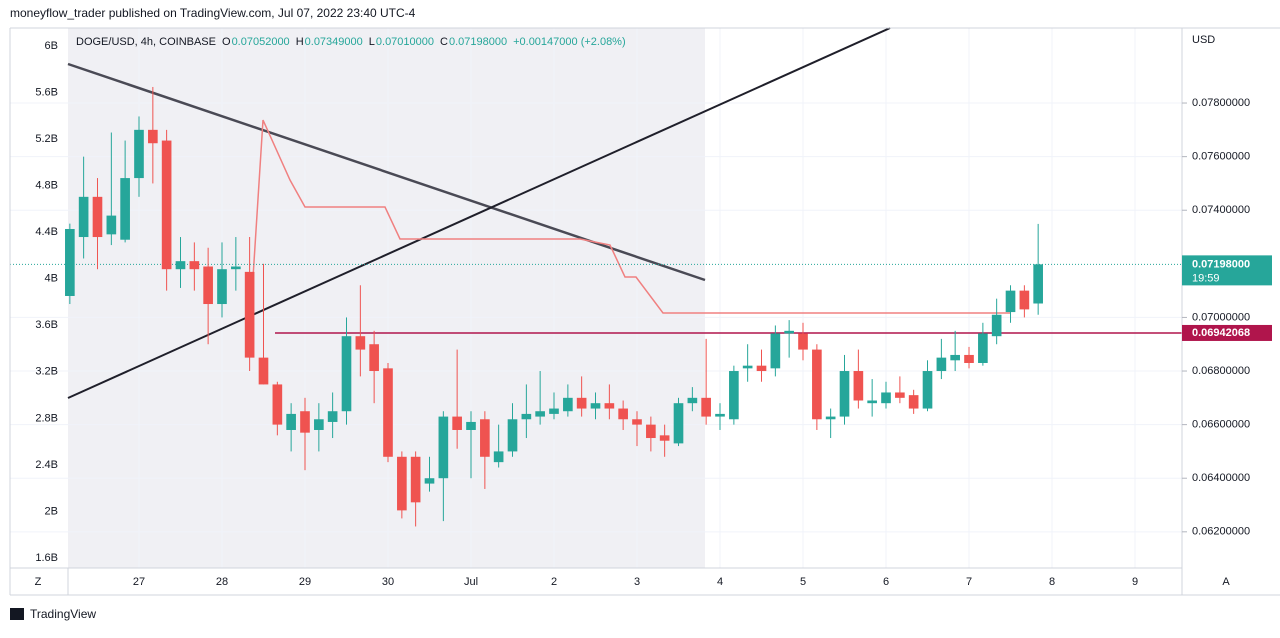 The image size is (1280, 638). Describe the element at coordinates (1221, 478) in the screenshot. I see `y-tick-label: 0.06400000` at that location.